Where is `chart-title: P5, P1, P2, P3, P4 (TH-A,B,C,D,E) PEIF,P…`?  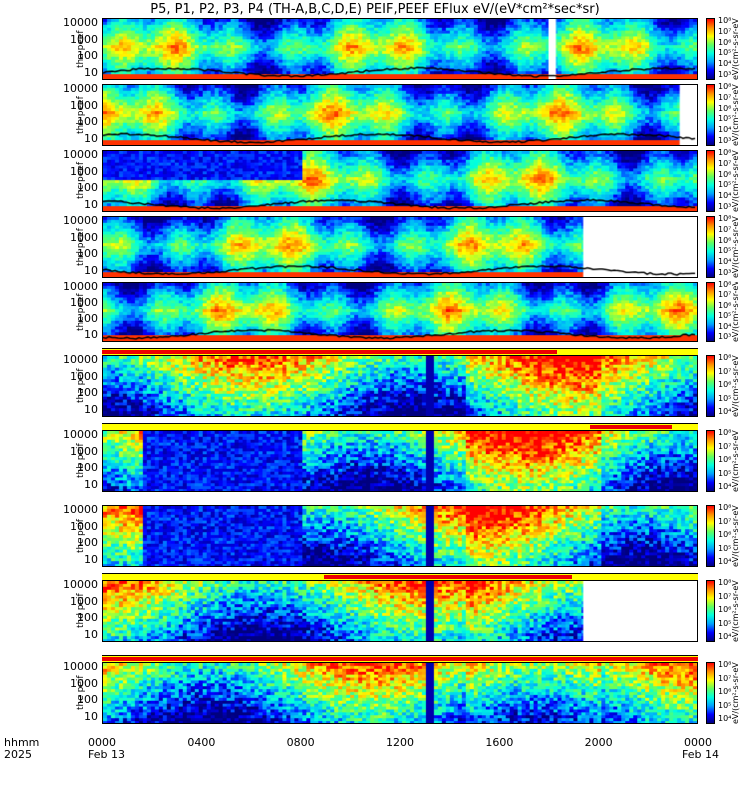
chart-title: P5, P1, P2, P3, P4 (TH-A,B,C,D,E) PEIF,P… is located at coordinates (375, 9).